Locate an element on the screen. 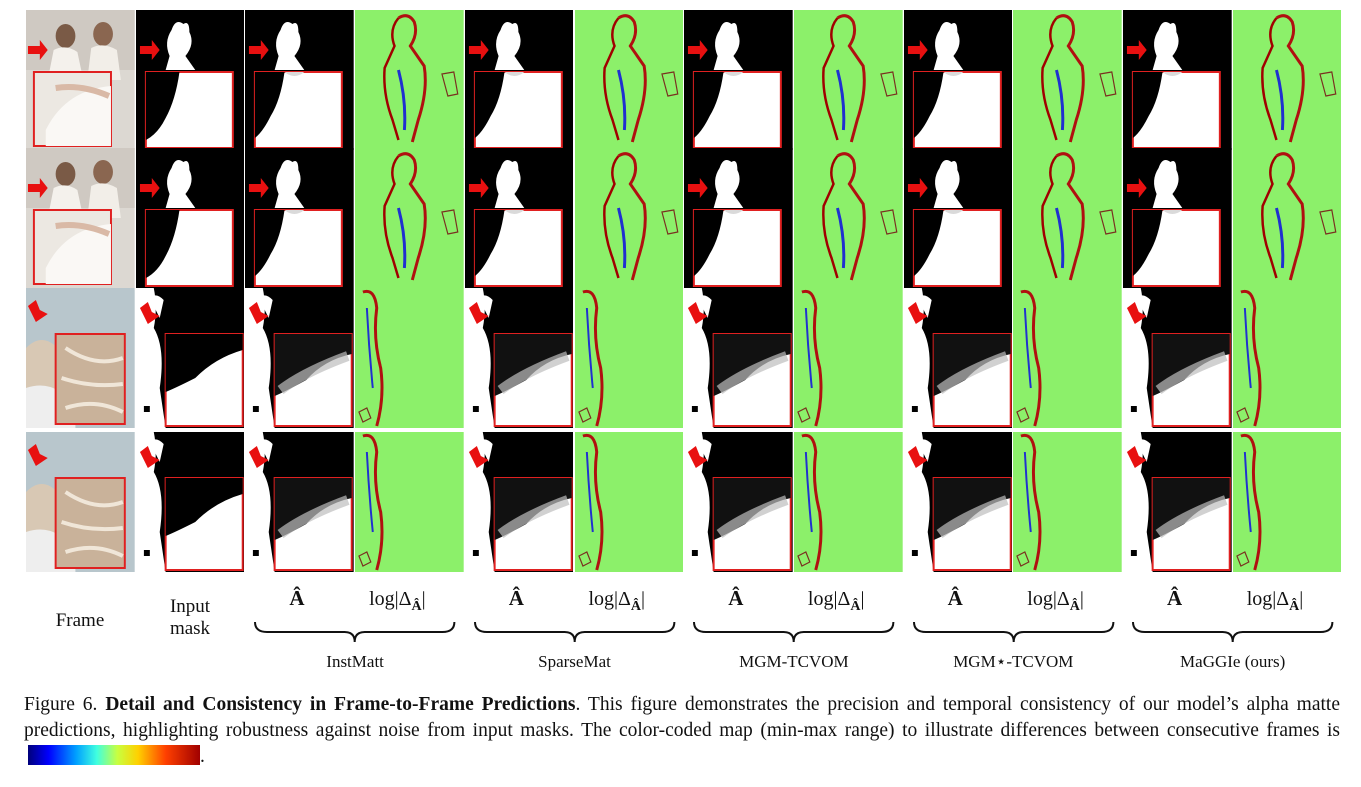 This screenshot has width=1361, height=787. colormap-bar is located at coordinates (114, 755).